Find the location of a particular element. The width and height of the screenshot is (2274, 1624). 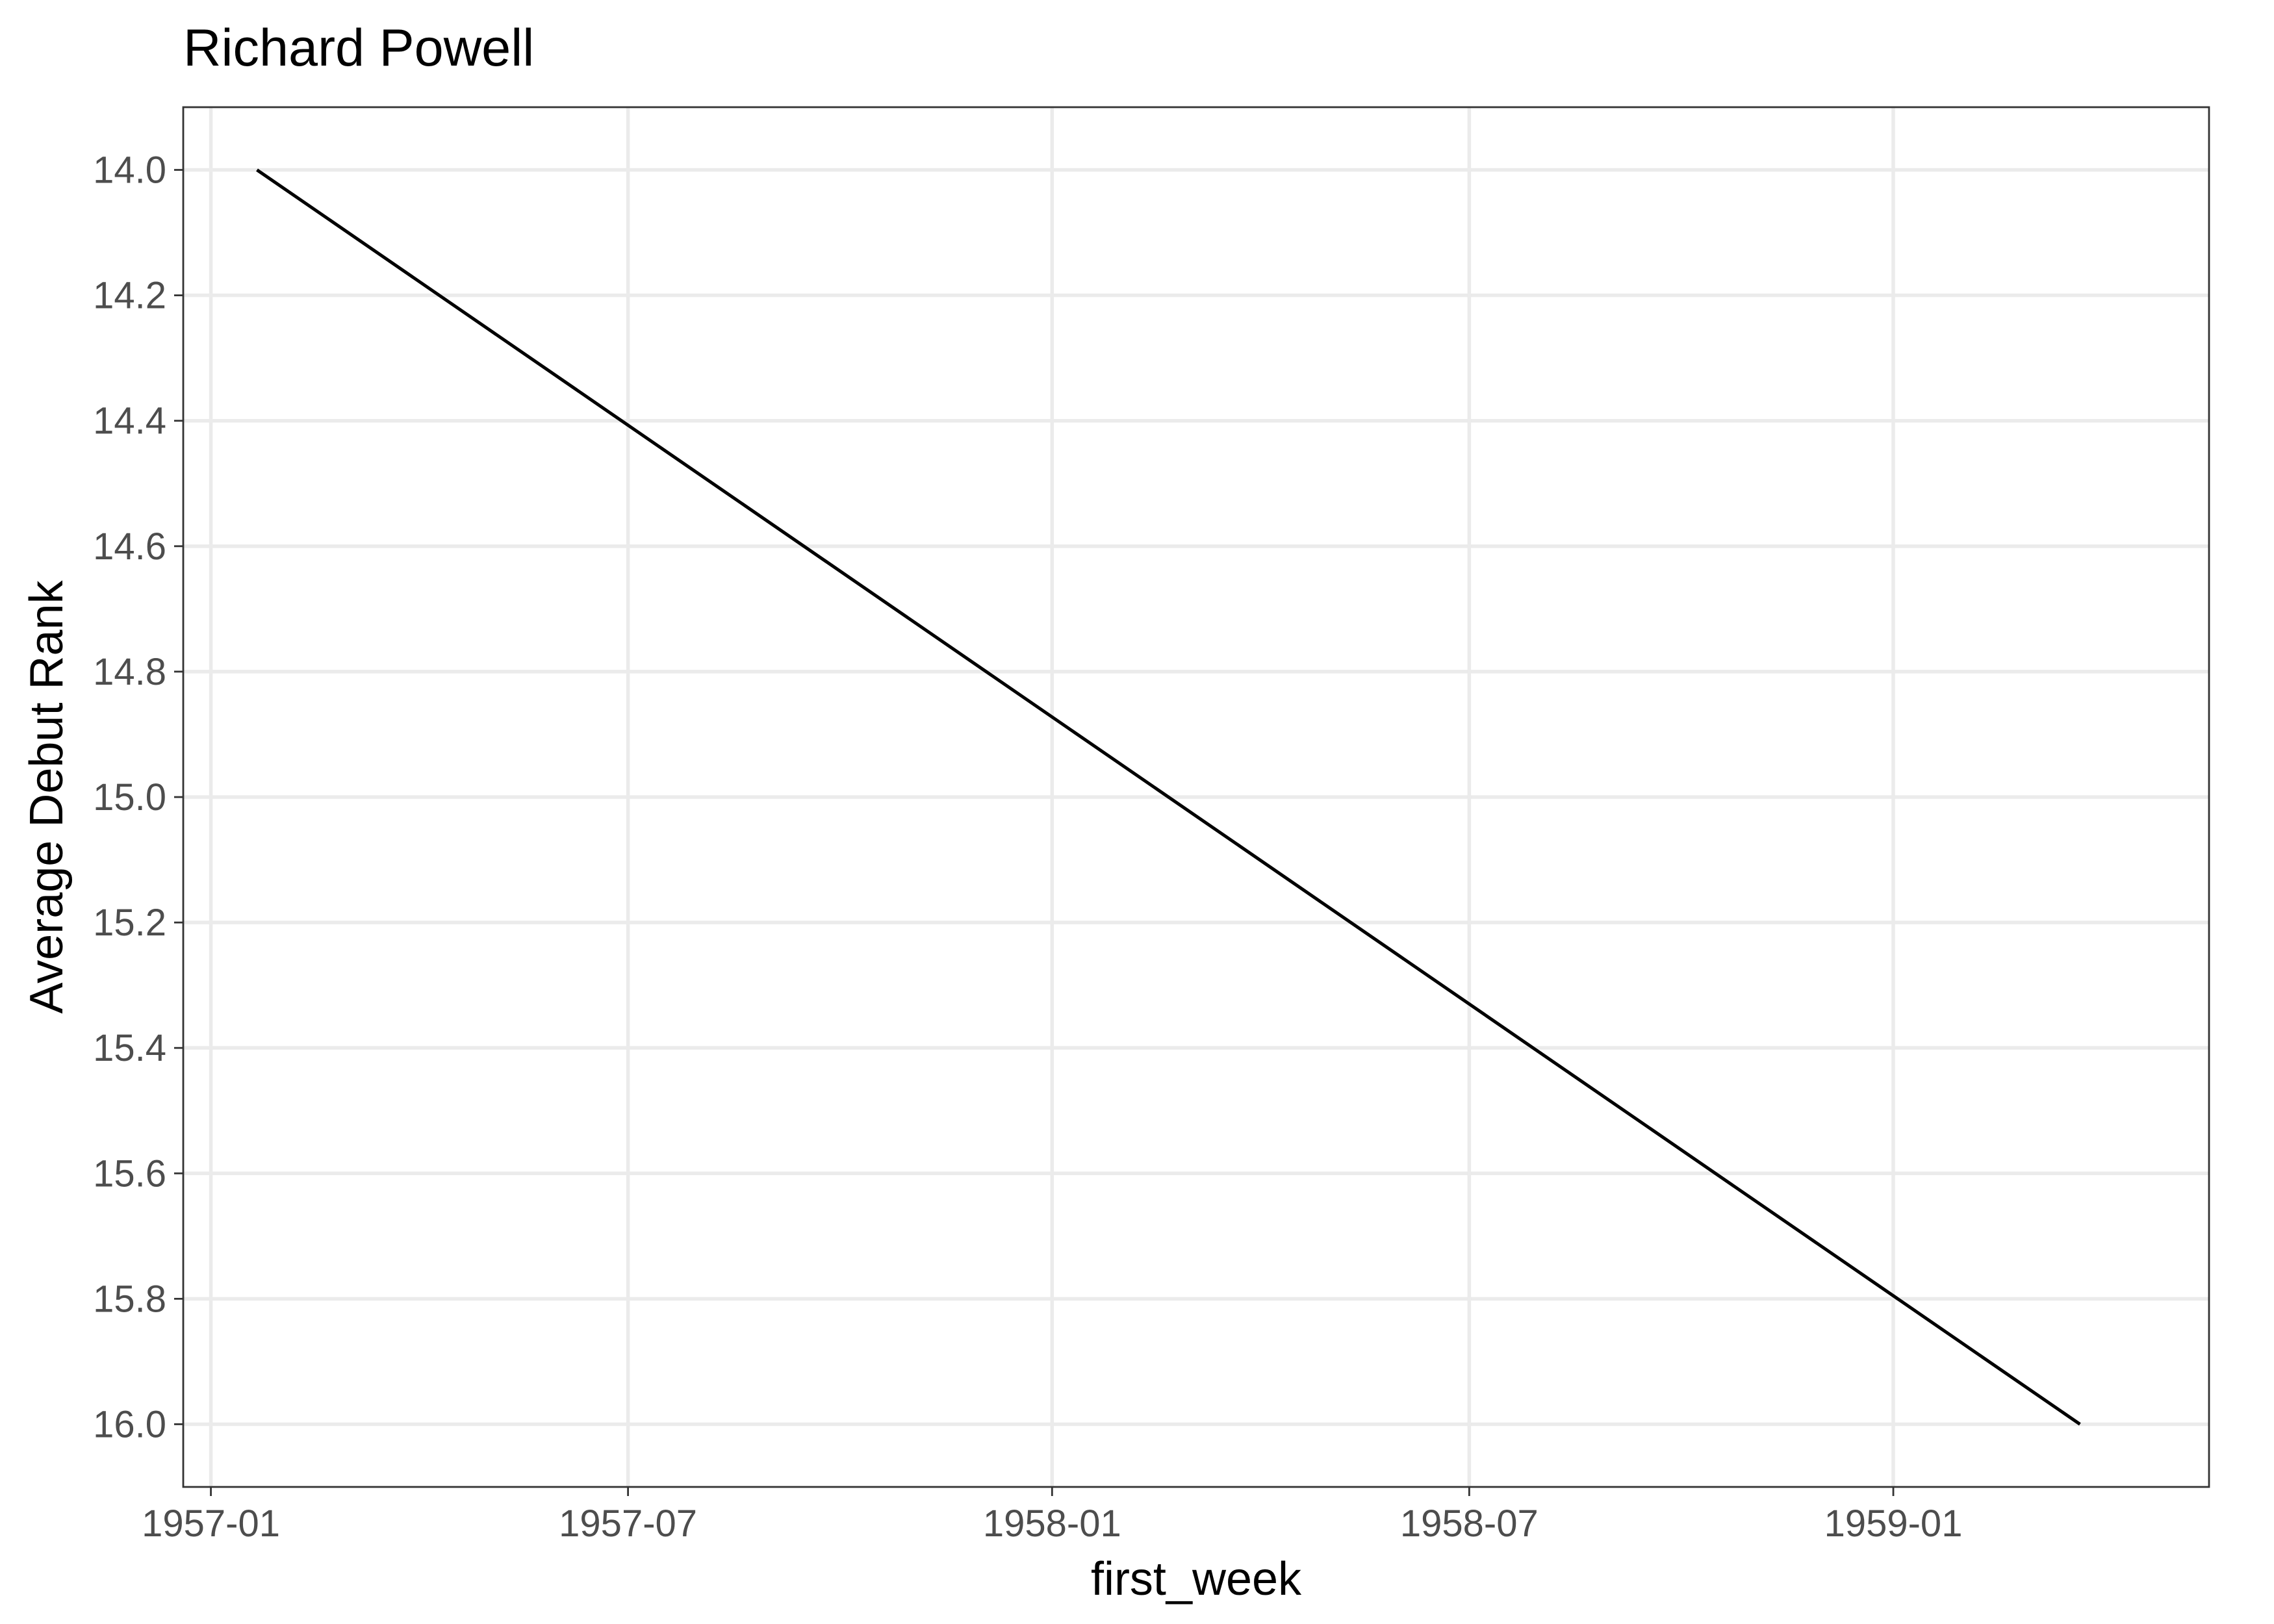

y-tick-label: 14.2 is located at coordinates (129, 296).